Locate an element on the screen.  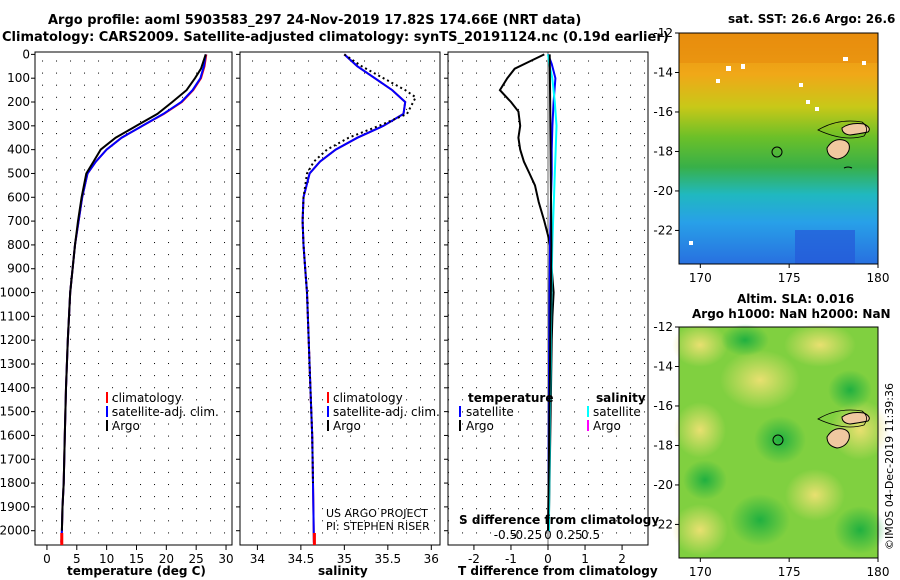
sst-lon-ticks: 170 175 180 is located at coordinates (789, 274).